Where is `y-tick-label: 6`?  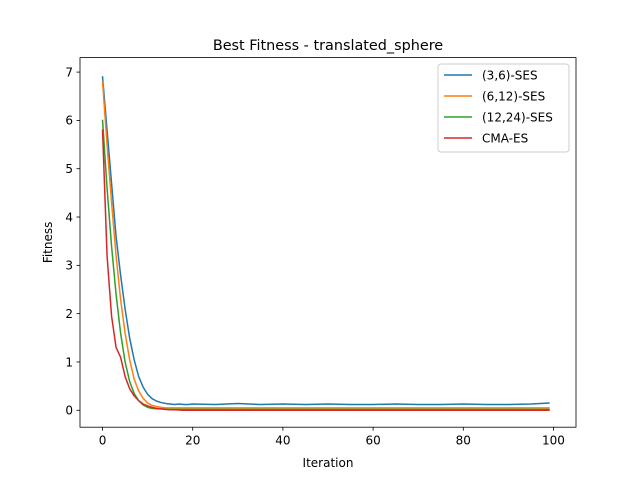 y-tick-label: 6 is located at coordinates (69, 121).